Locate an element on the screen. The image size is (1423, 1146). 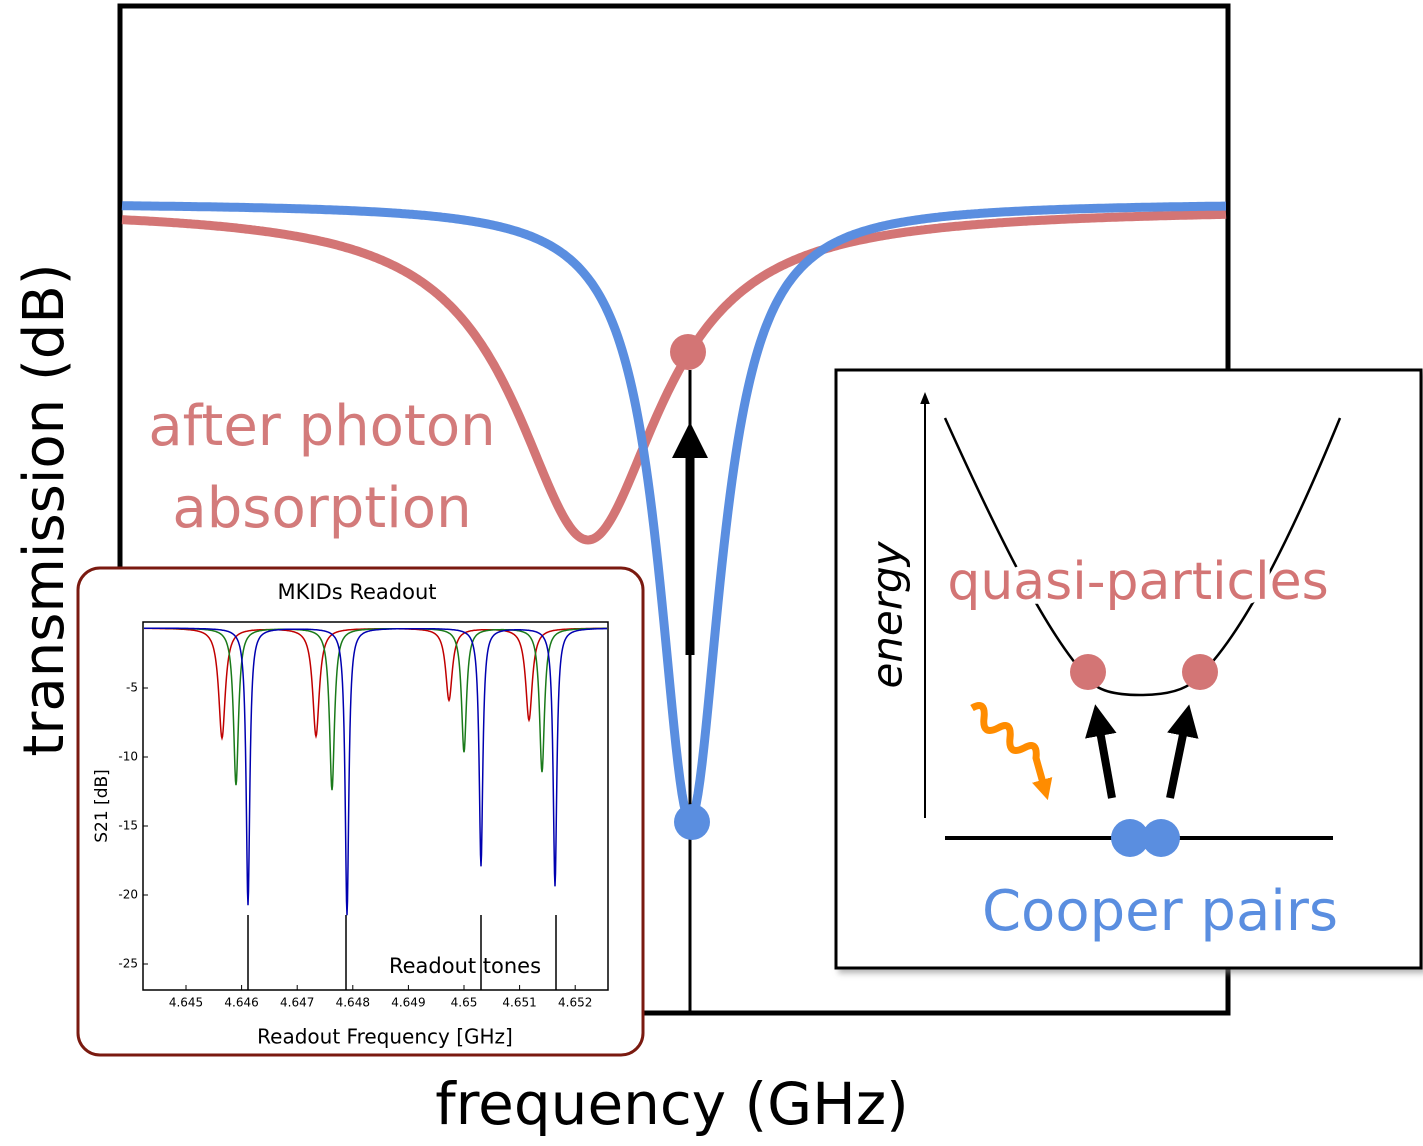
red-point is located at coordinates (688, 352).